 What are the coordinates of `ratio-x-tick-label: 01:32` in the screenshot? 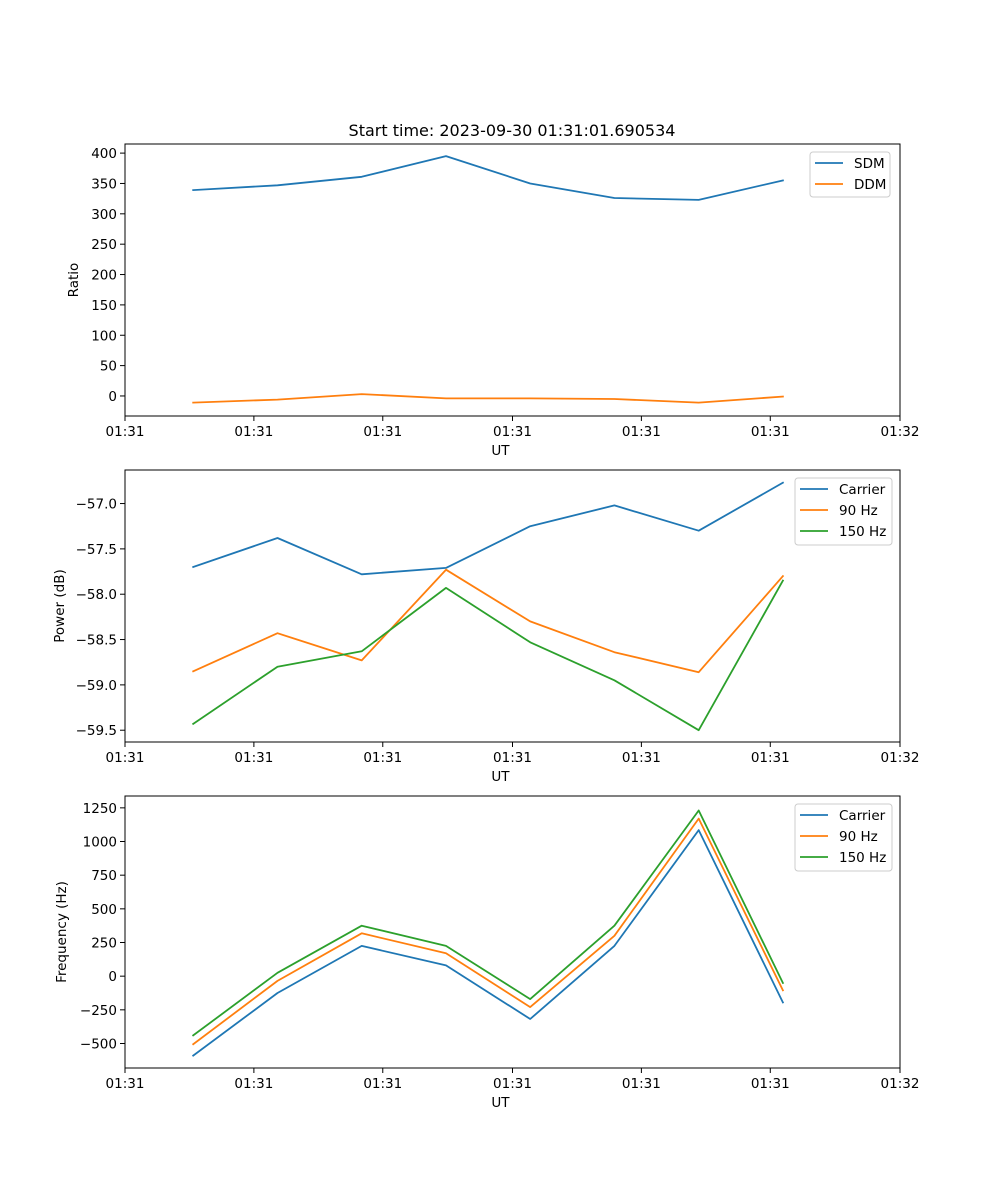 It's located at (900, 432).